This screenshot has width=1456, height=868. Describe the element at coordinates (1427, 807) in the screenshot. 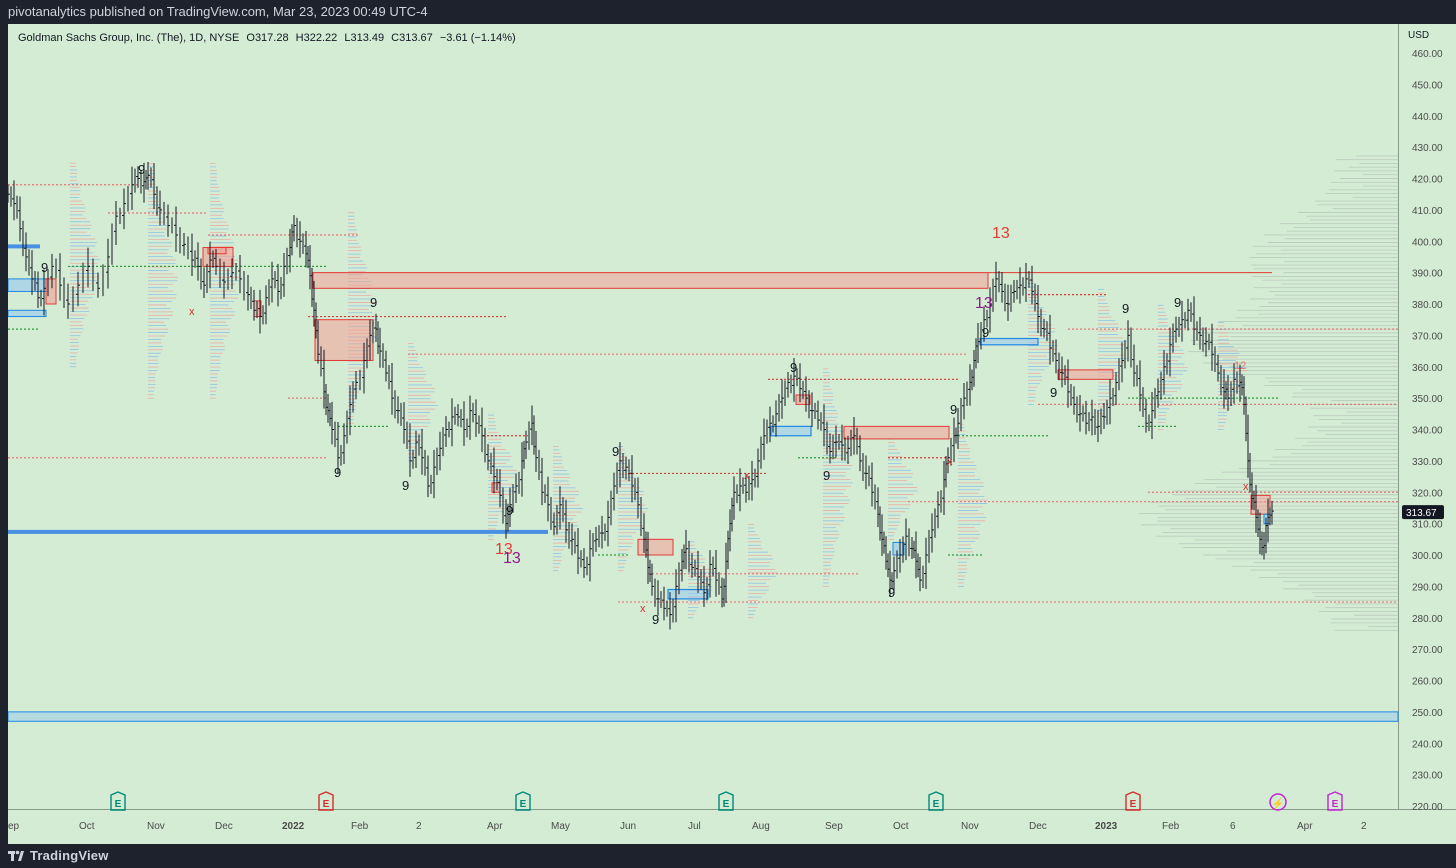

I see `price-axis-tick: 220.00` at that location.